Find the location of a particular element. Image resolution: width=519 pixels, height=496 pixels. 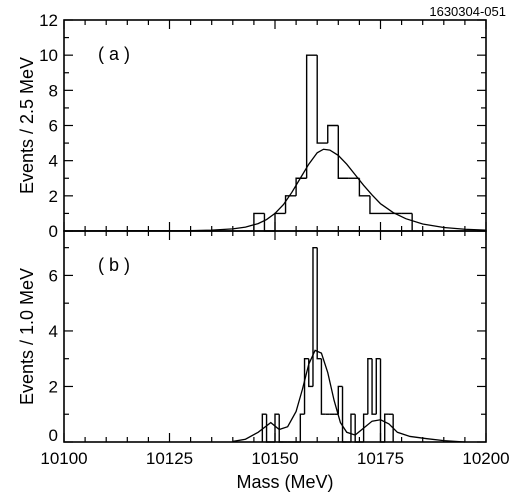

y-tick-label: 10 is located at coordinates (48, 55).